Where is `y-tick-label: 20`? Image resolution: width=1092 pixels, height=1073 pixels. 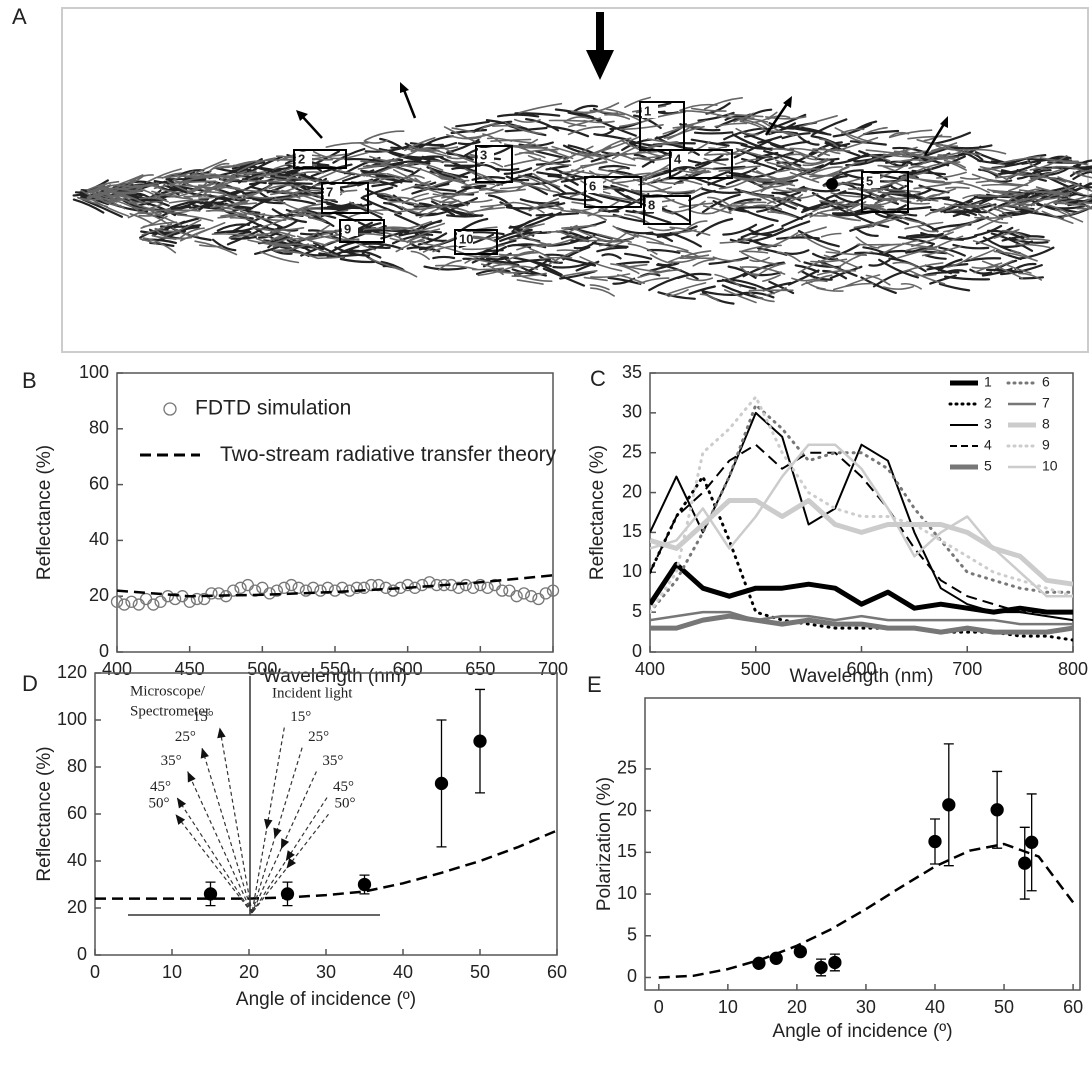 y-tick-label: 20 is located at coordinates (77, 907).